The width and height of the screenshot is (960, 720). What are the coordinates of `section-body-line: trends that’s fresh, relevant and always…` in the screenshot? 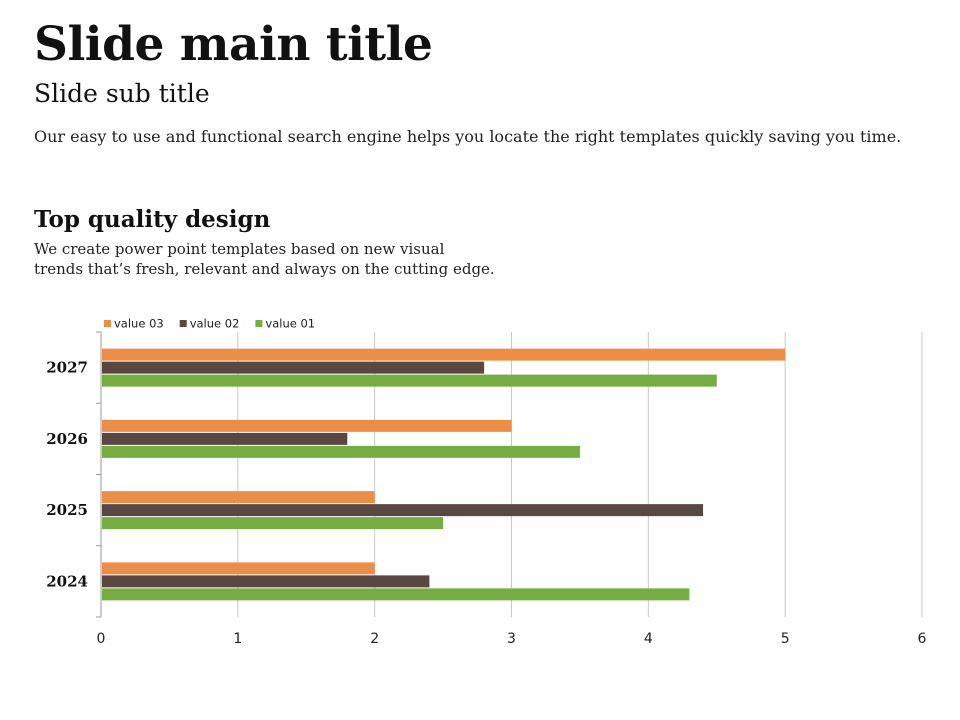 It's located at (264, 269).